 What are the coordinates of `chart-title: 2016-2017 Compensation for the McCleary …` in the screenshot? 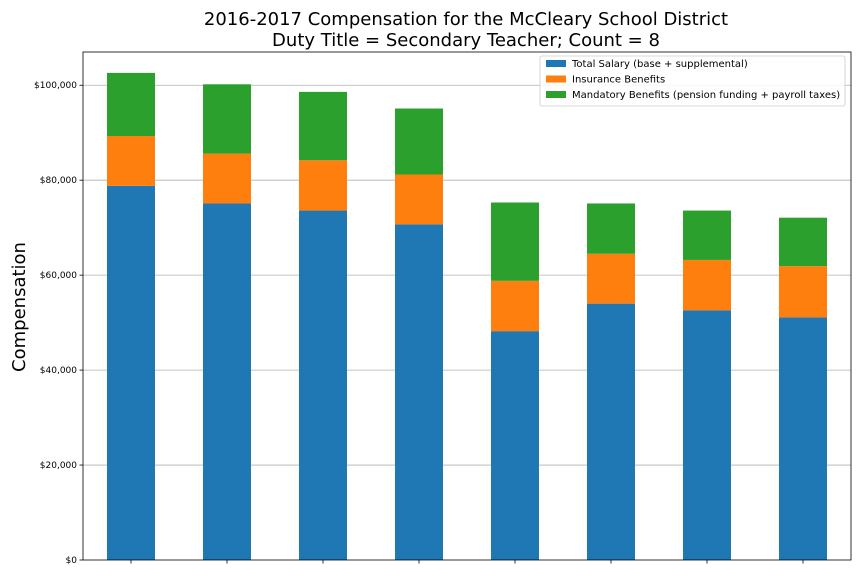 It's located at (466, 19).